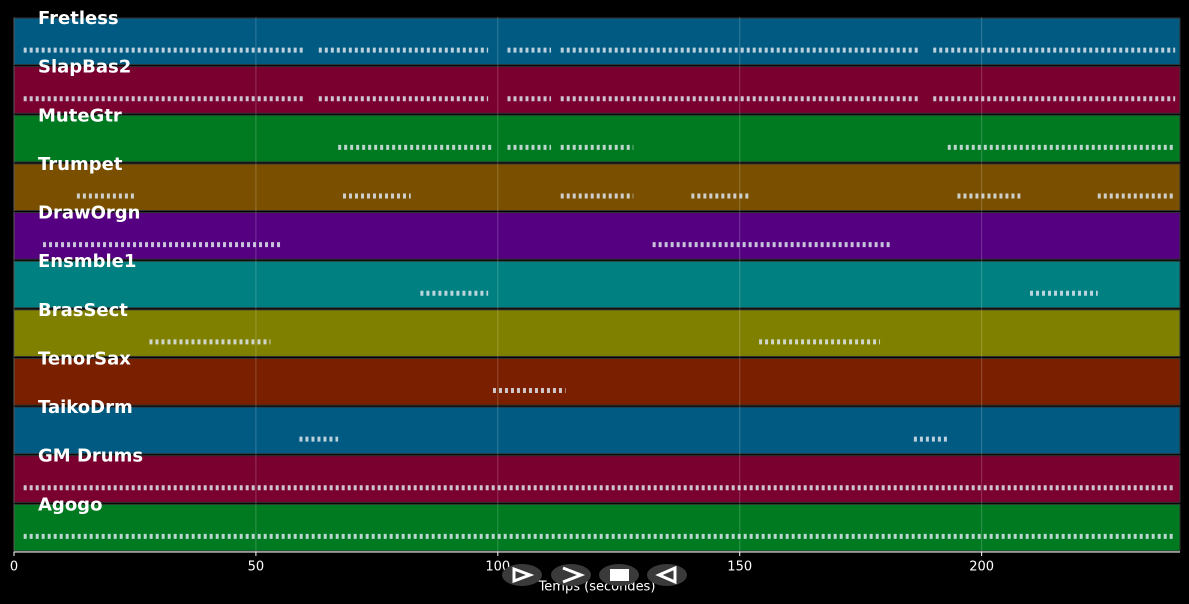  Describe the element at coordinates (70, 504) in the screenshot. I see `track-name: Agogo` at that location.